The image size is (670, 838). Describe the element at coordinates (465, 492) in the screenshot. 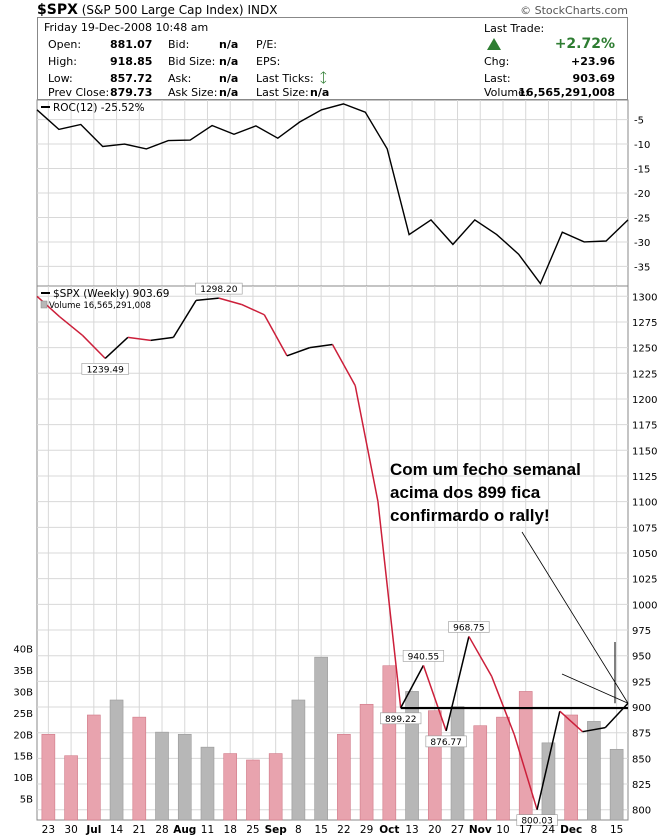

I see `annotation-line-2: acima dos 899 fica` at that location.